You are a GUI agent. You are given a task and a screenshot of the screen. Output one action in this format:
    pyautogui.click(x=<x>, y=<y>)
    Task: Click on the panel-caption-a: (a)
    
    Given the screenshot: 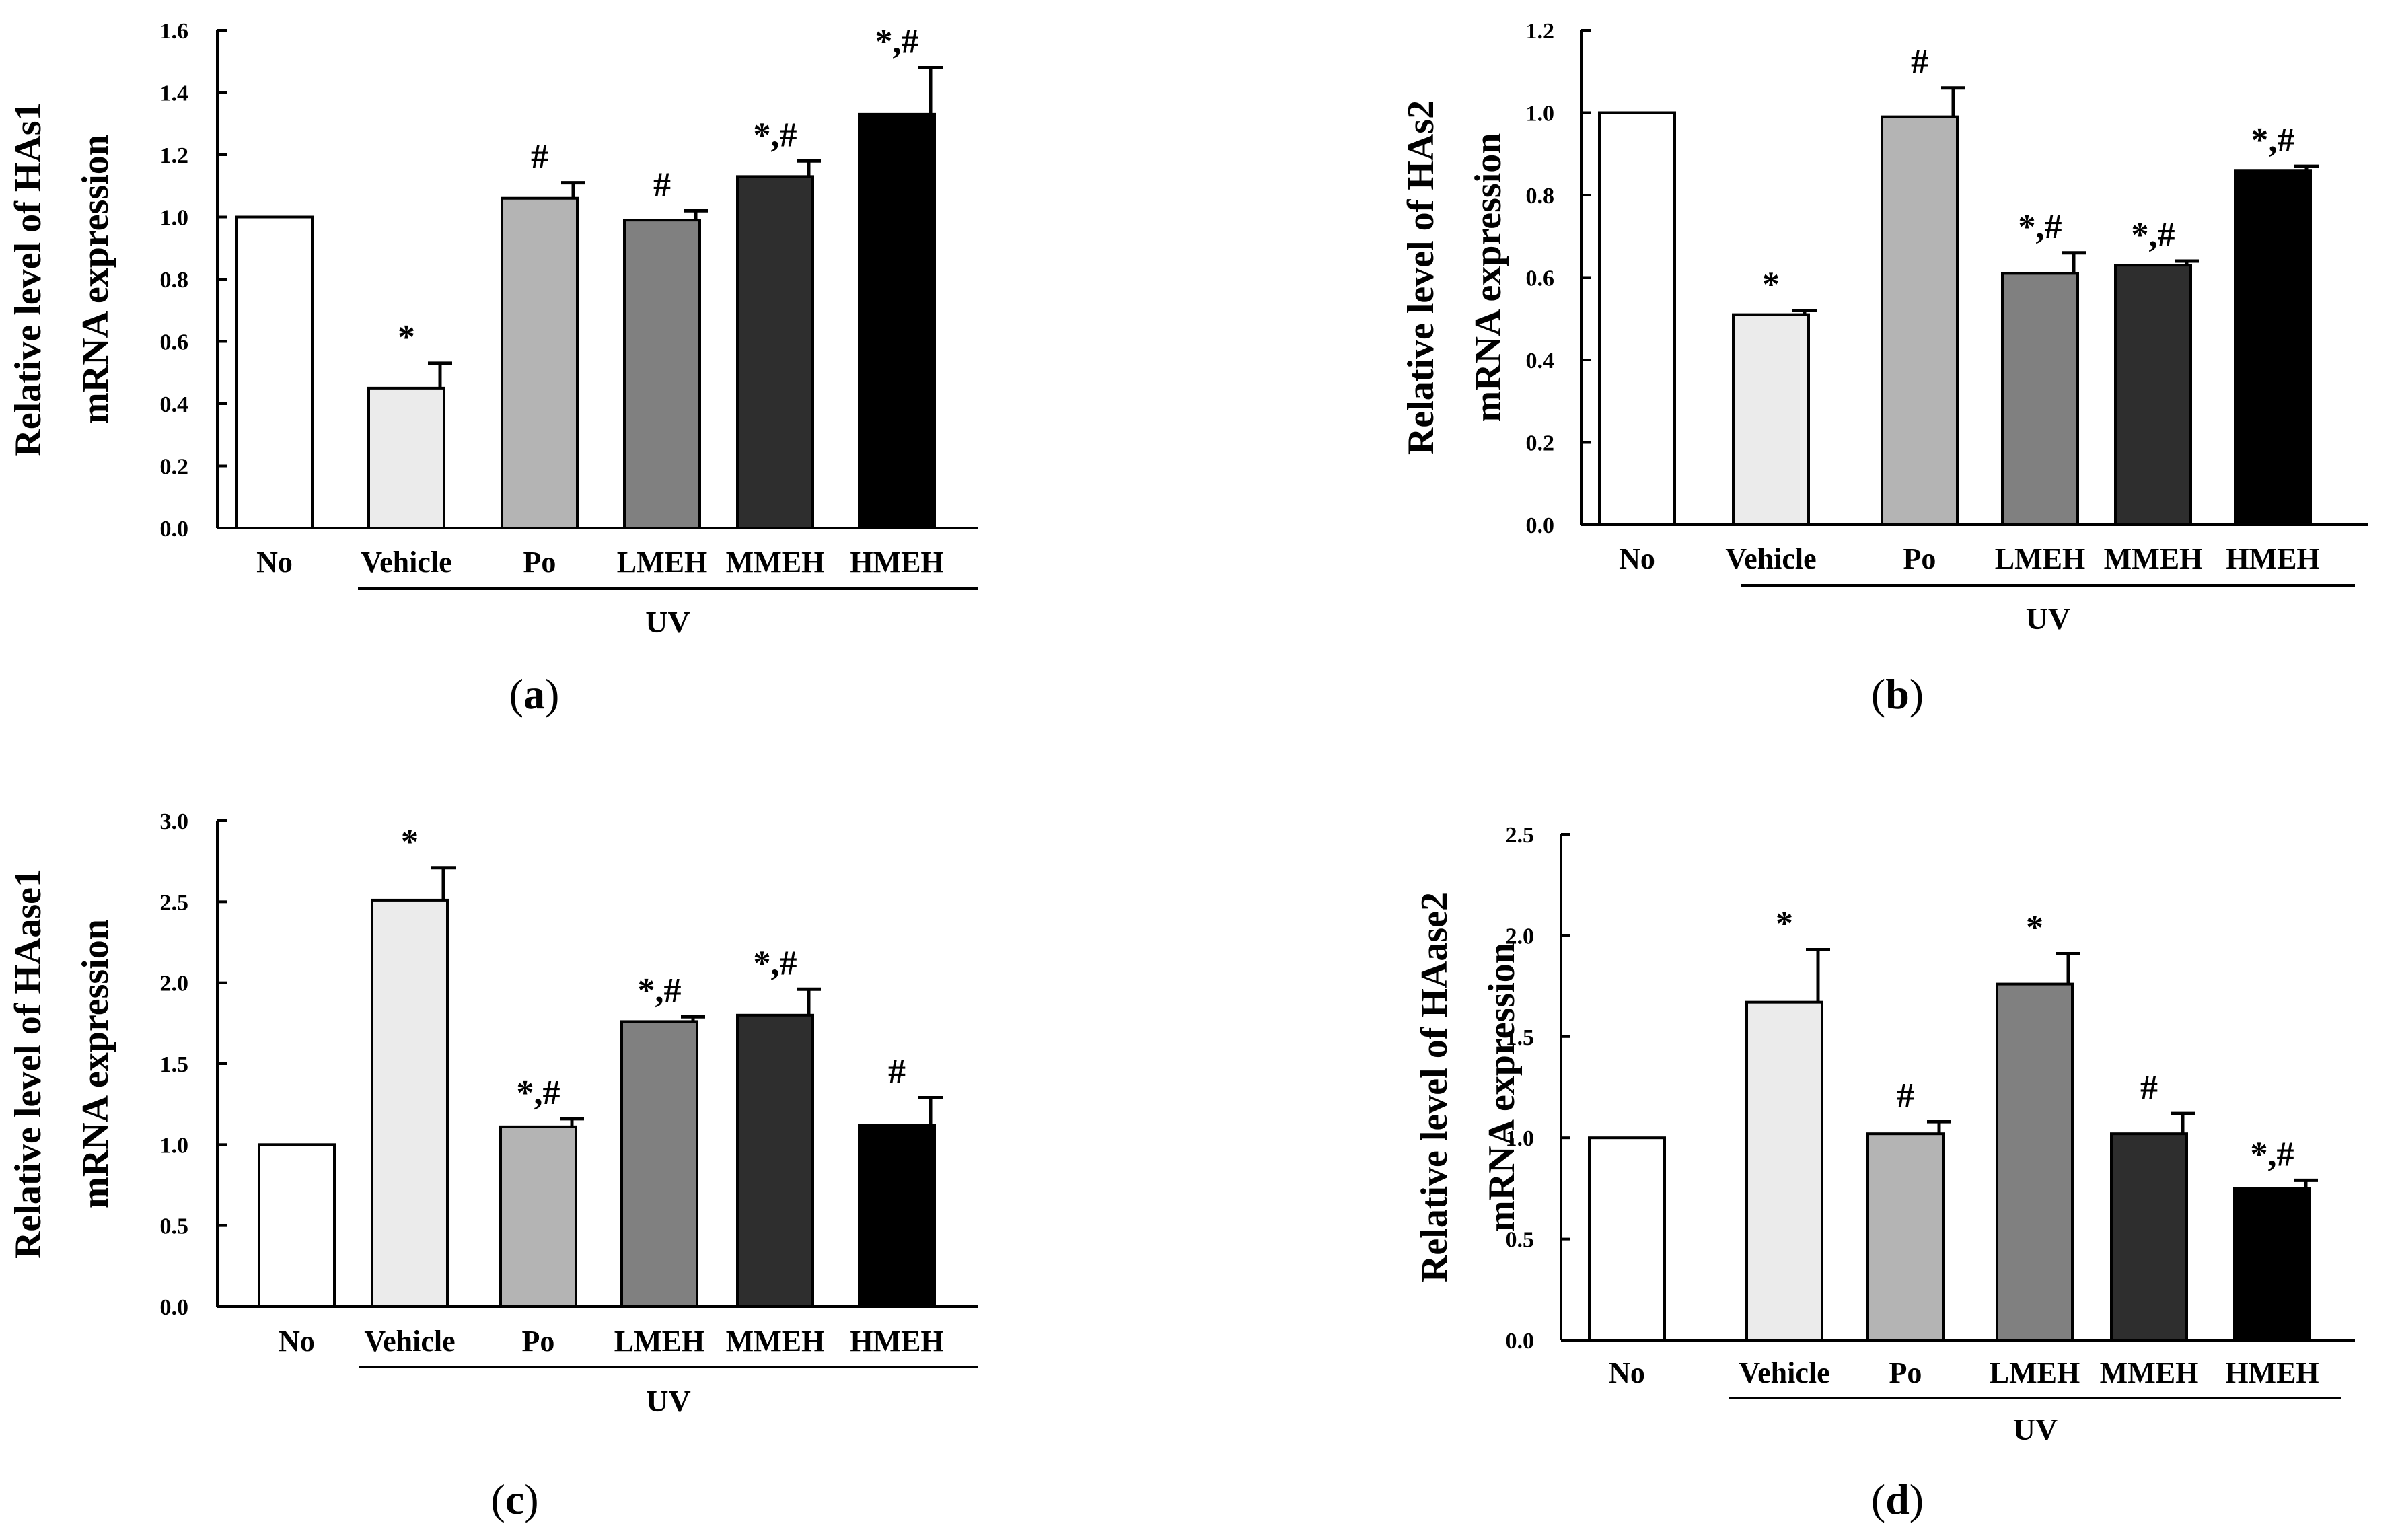 What is the action you would take?
    pyautogui.click(x=534, y=694)
    